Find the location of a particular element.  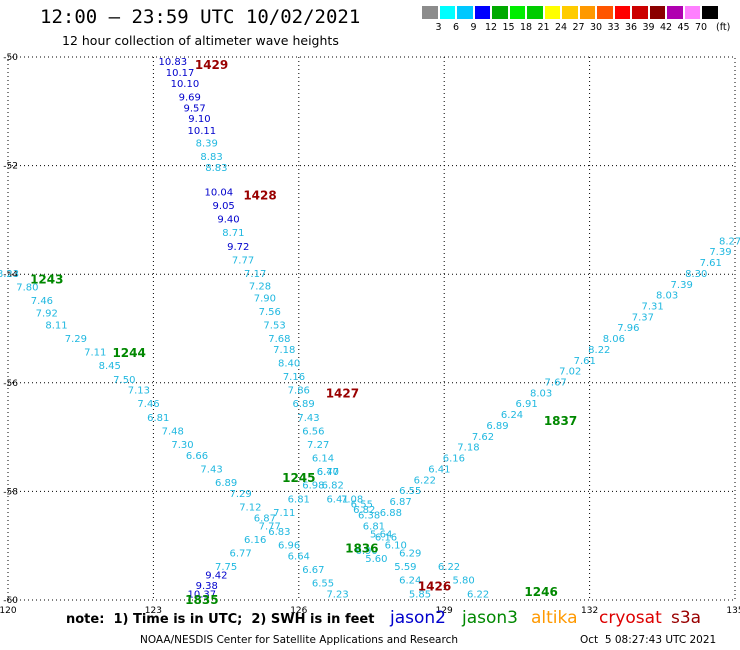

wave-height-value: 6.82 is located at coordinates (333, 486).